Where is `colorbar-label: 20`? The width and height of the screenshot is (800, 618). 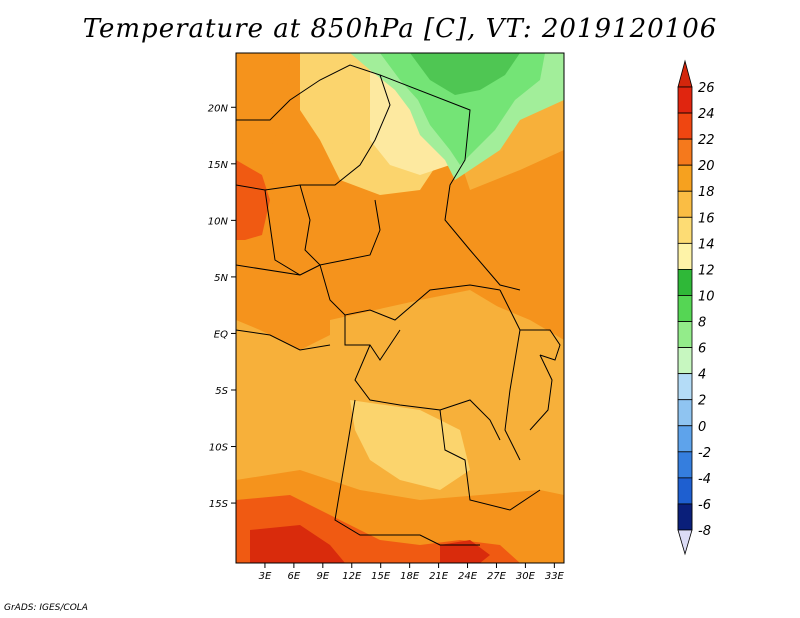 colorbar-label: 20 is located at coordinates (706, 166).